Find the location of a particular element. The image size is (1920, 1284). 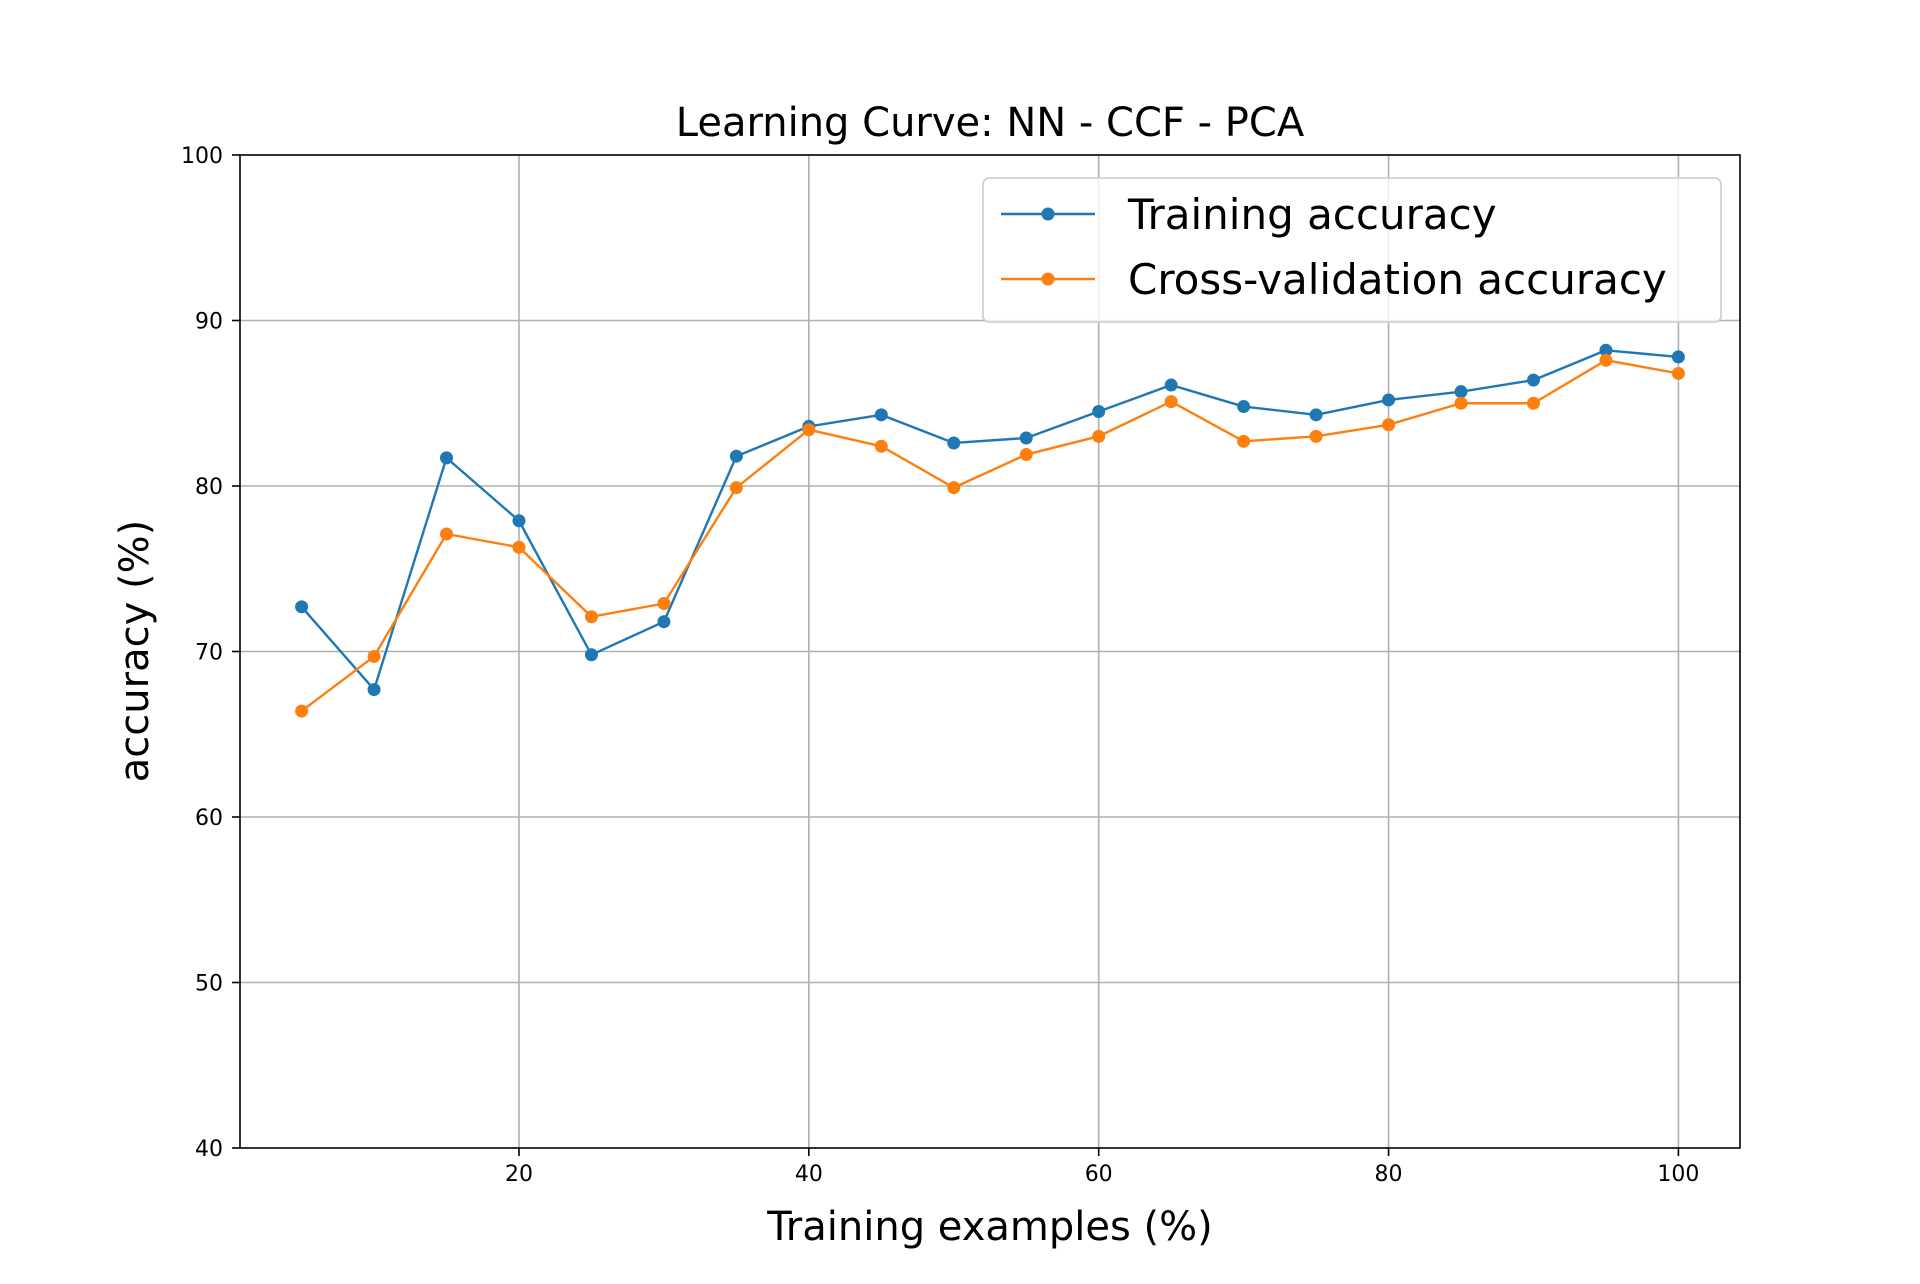

x-tick-label: 100 is located at coordinates (1678, 1174).